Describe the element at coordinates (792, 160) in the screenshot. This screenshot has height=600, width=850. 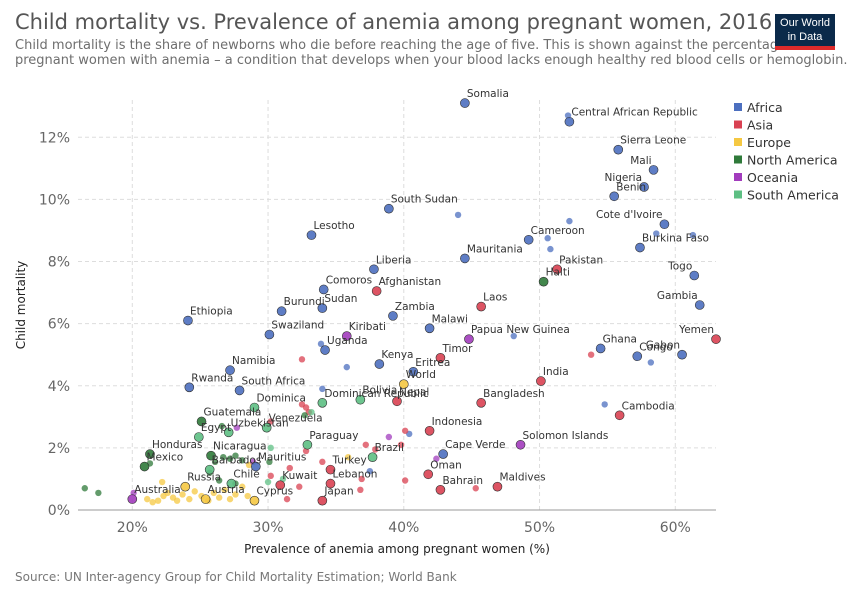
I see `legend-label: North America` at that location.